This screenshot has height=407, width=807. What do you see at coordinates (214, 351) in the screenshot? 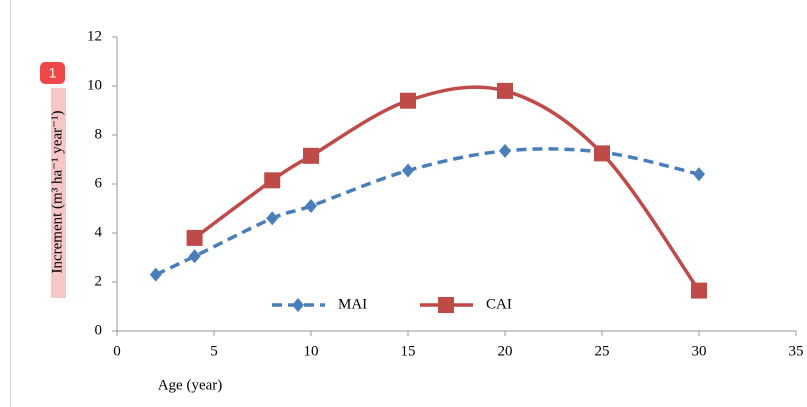
I see `x-tick-label: 5` at bounding box center [214, 351].